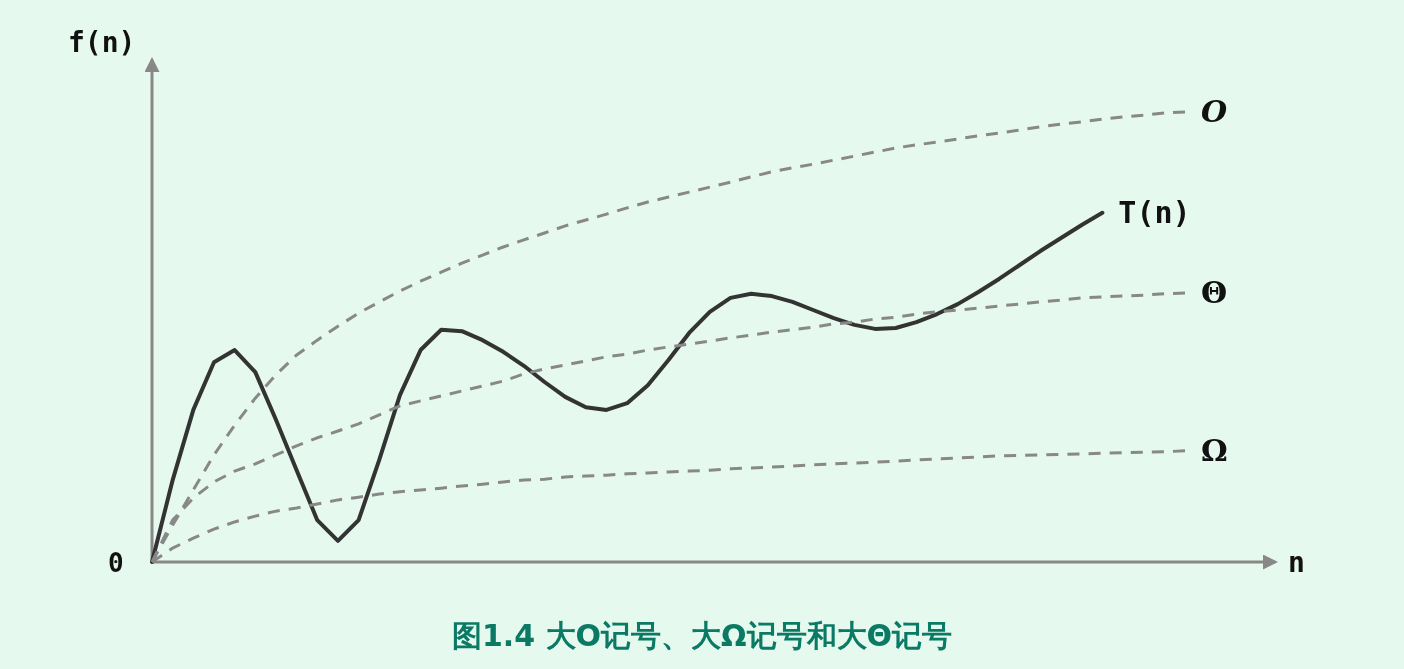 The image size is (1404, 669). What do you see at coordinates (102, 42) in the screenshot?
I see `y-axis-title: f(n)` at bounding box center [102, 42].